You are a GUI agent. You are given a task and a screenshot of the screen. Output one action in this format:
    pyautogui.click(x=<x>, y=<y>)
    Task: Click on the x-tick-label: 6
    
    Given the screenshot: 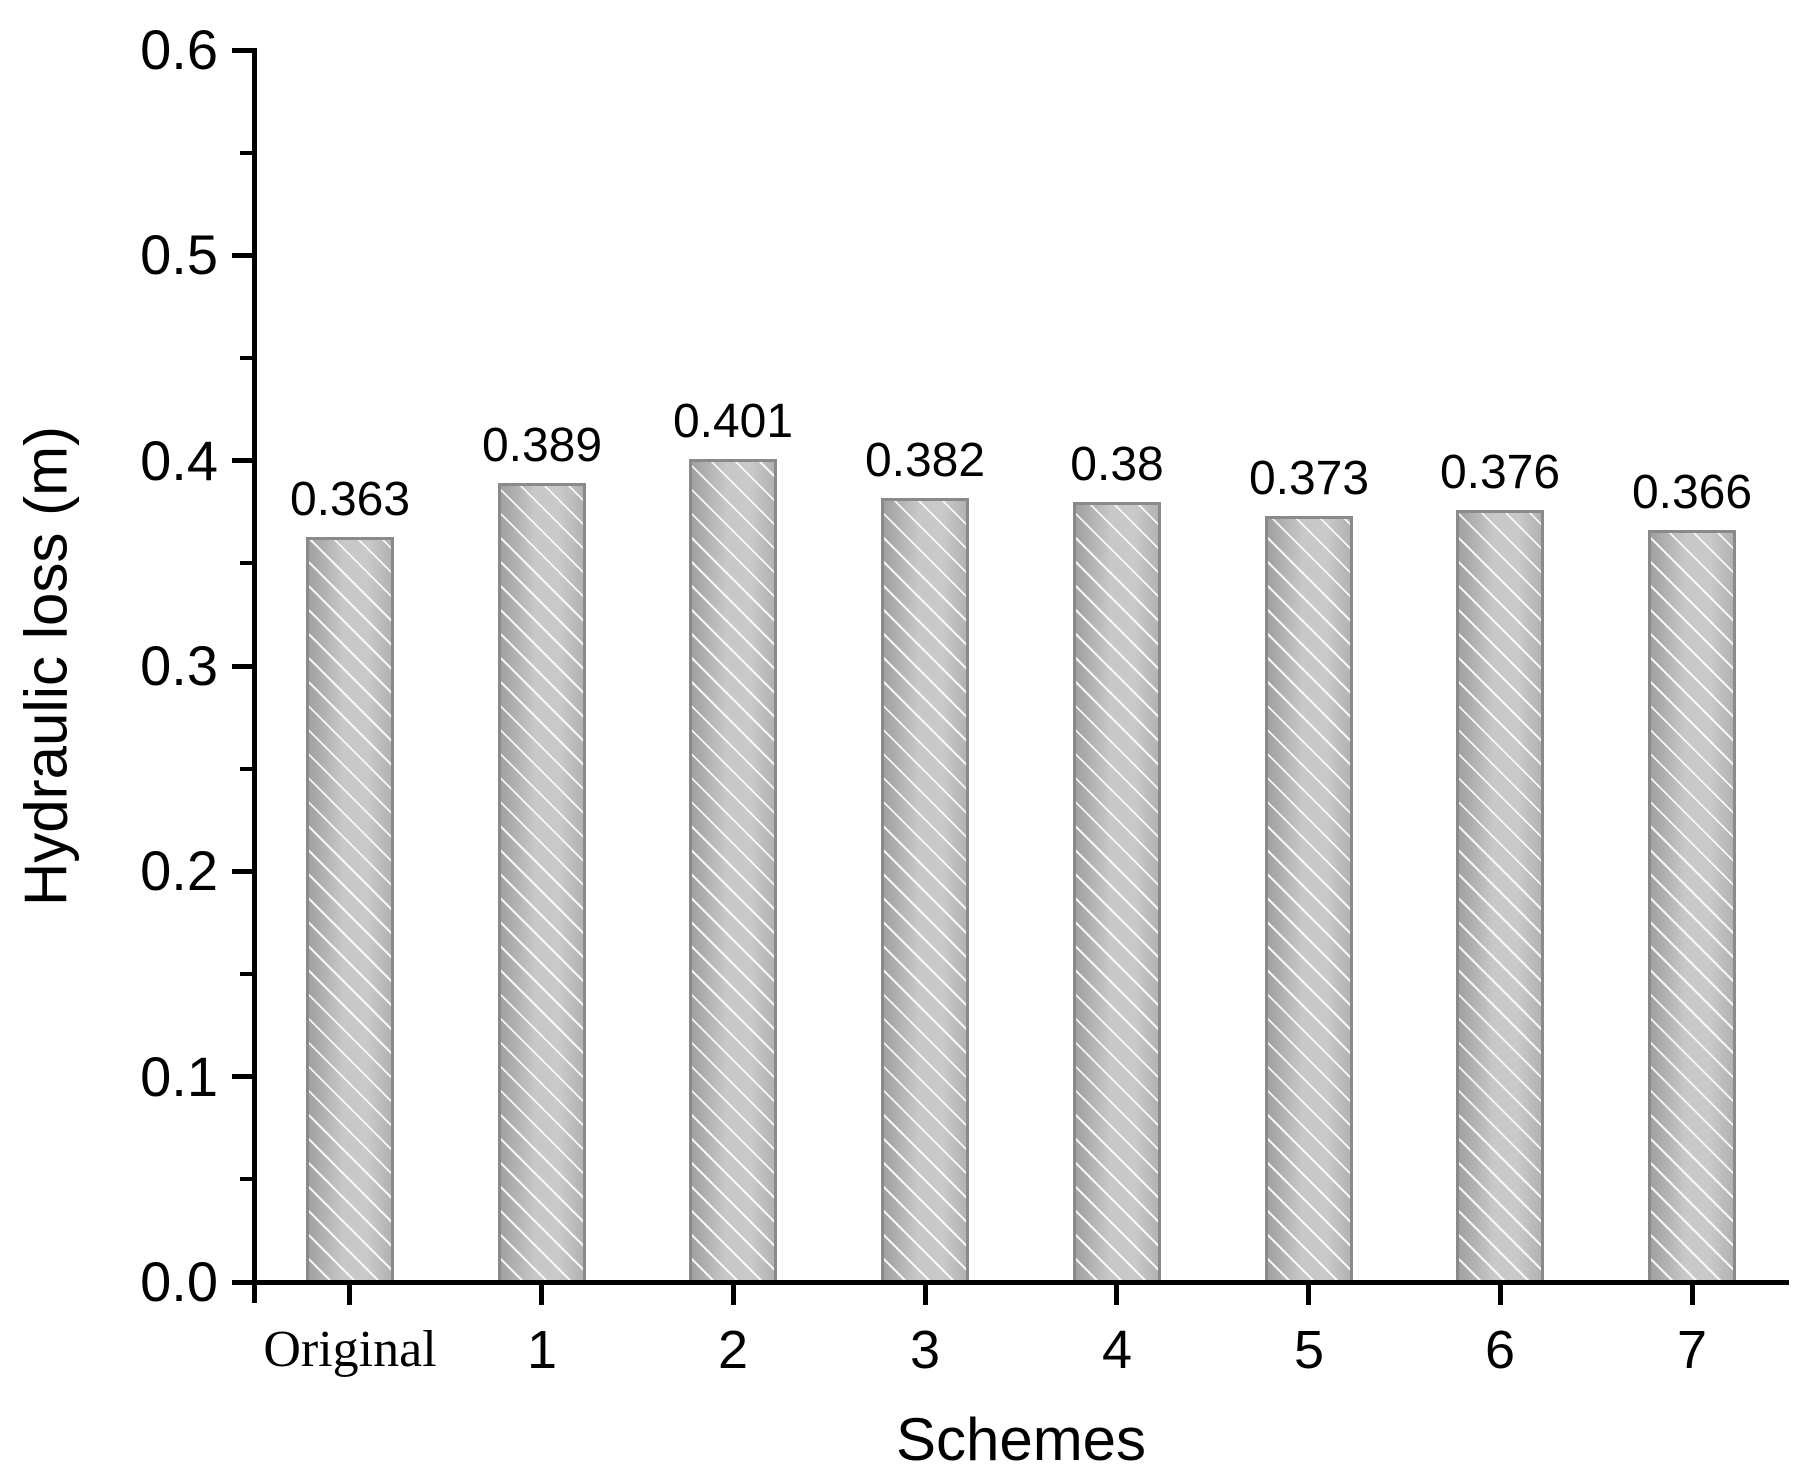 What is the action you would take?
    pyautogui.click(x=1500, y=1350)
    